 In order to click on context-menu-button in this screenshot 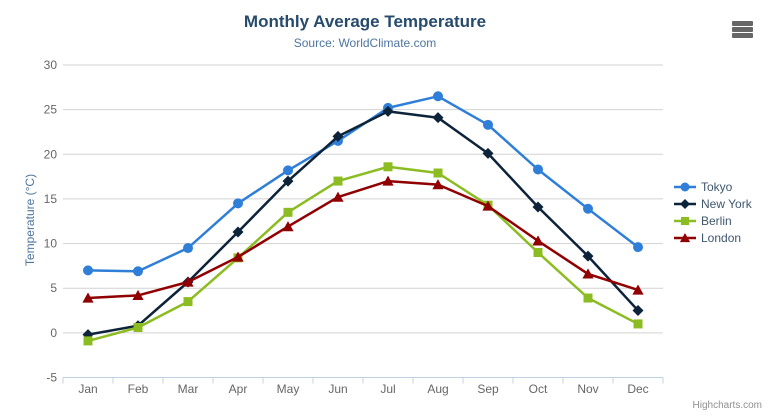, I will do `click(743, 30)`.